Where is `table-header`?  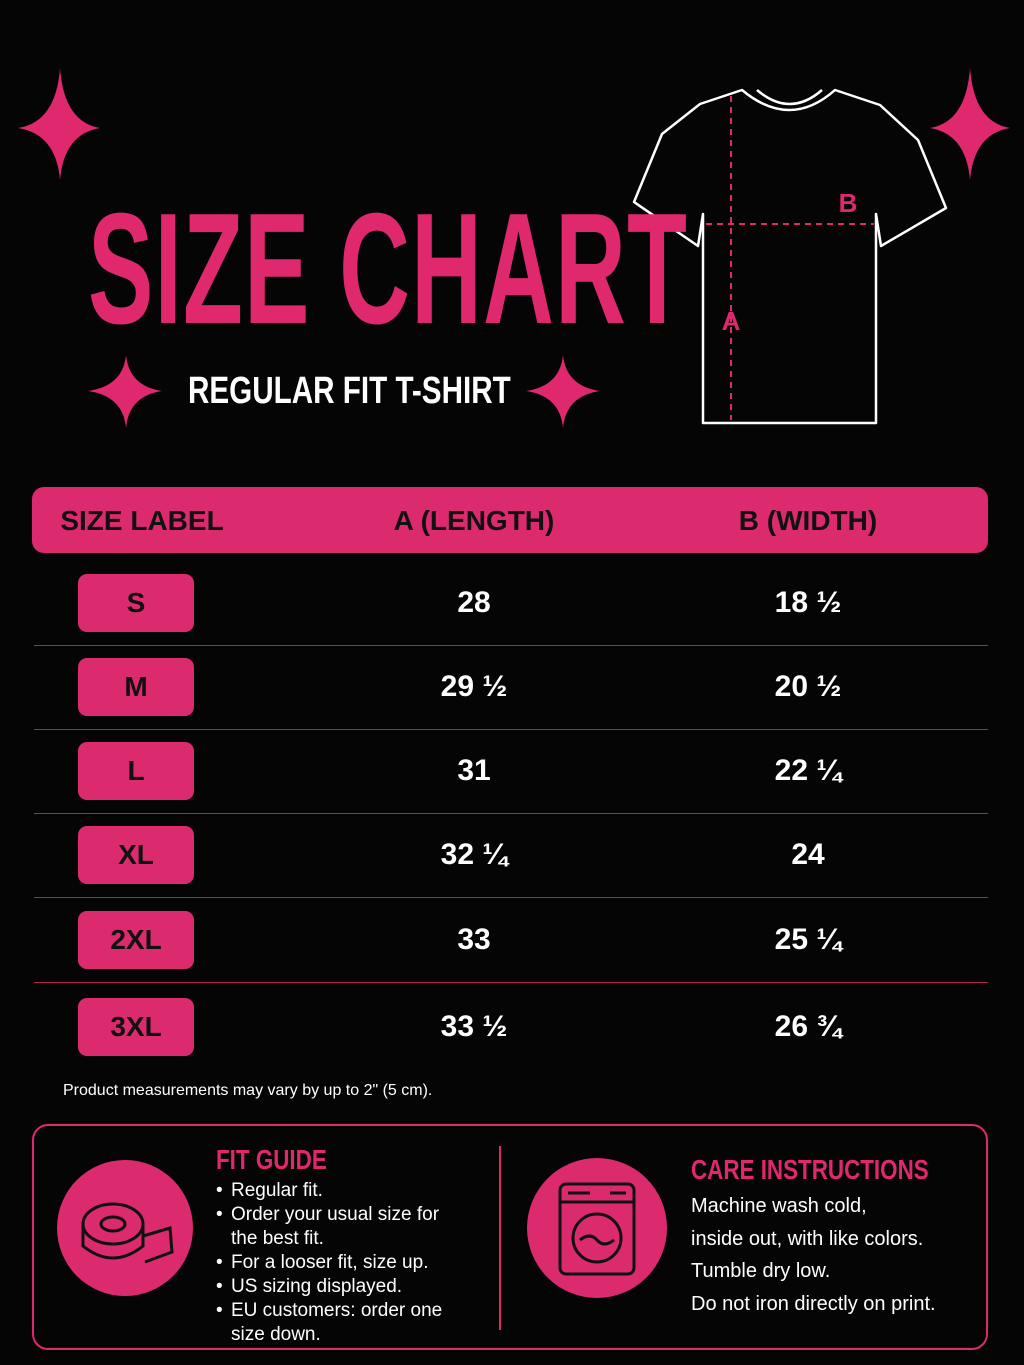 table-header is located at coordinates (510, 520).